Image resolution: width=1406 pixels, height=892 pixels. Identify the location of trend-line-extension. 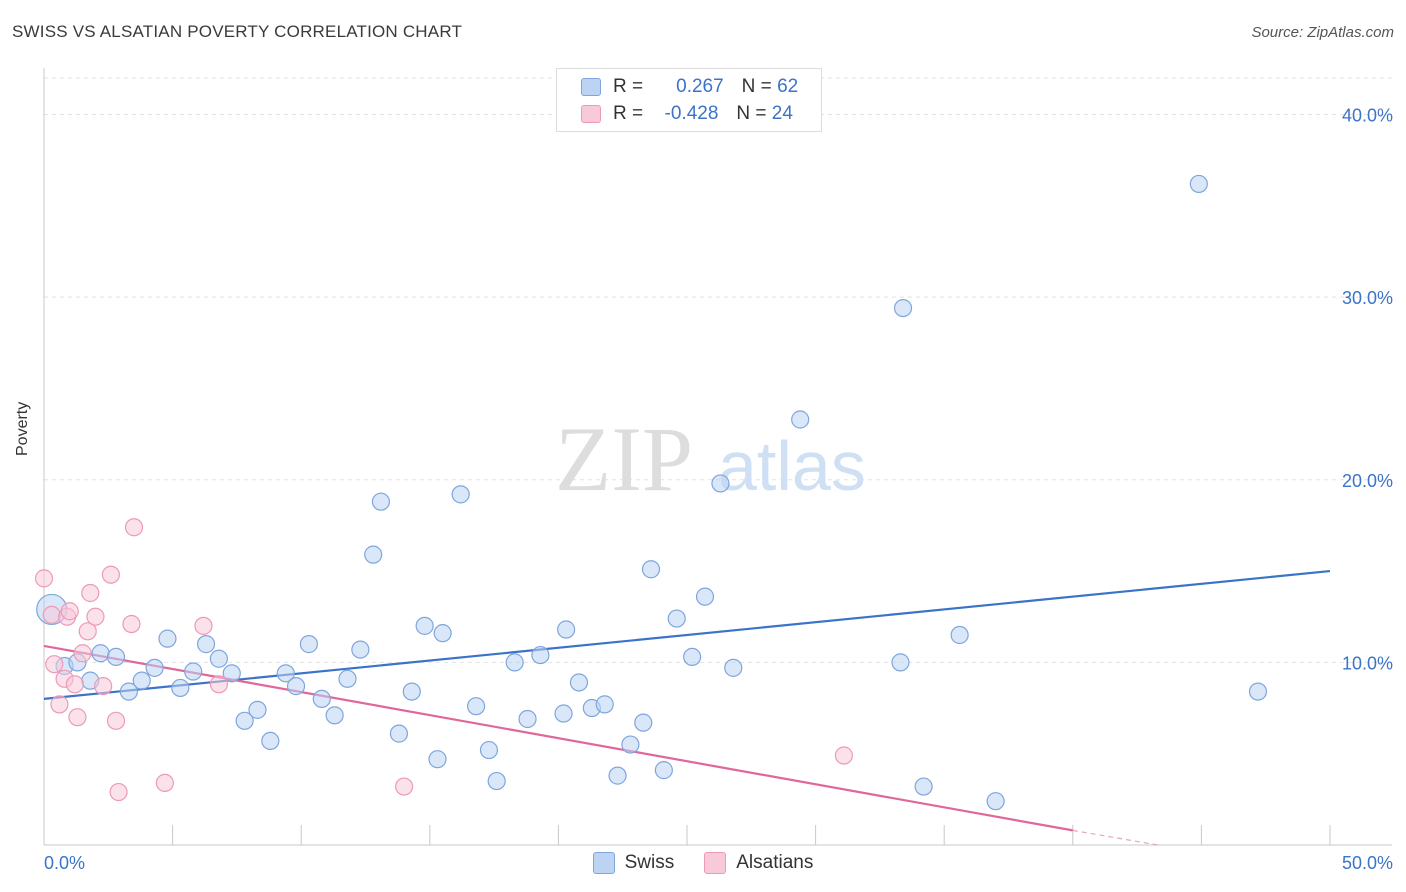
(1115, 837).